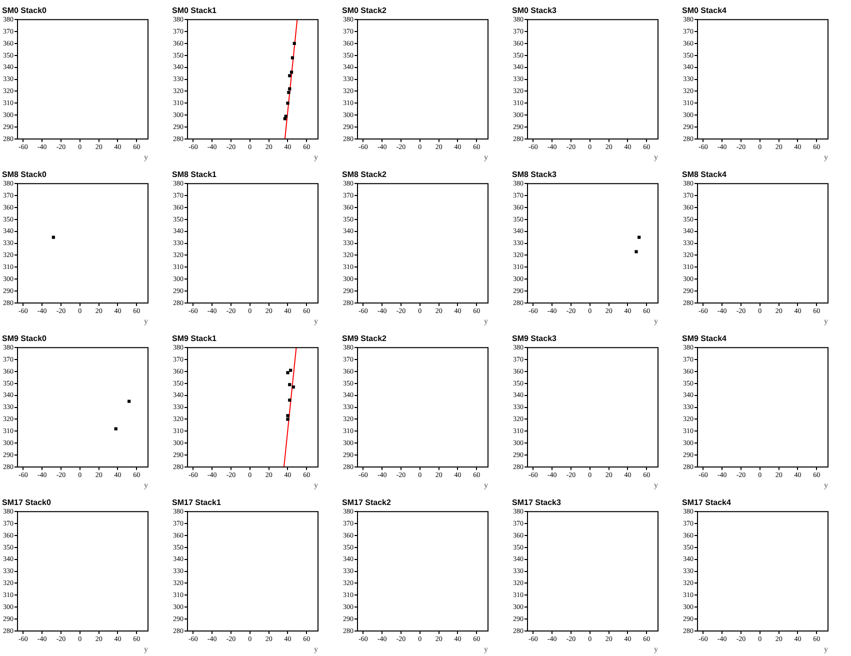  What do you see at coordinates (705, 175) in the screenshot?
I see `chart-title: SM8 Stack4` at bounding box center [705, 175].